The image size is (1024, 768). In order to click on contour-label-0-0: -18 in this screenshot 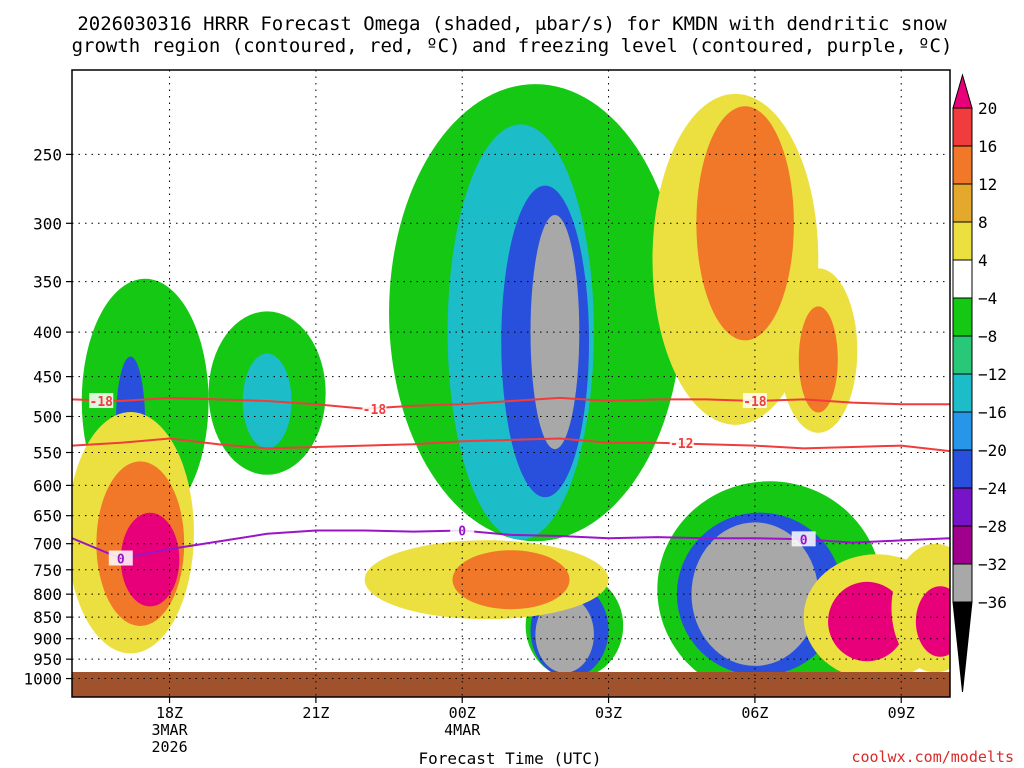, I will do `click(102, 402)`.